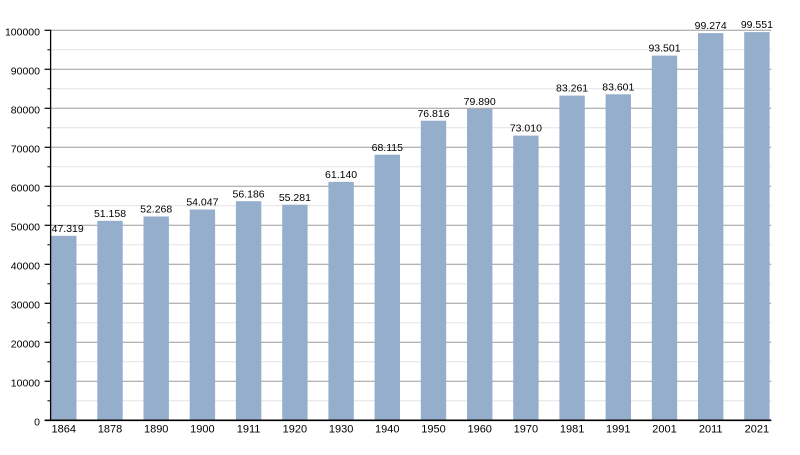  What do you see at coordinates (757, 25) in the screenshot?
I see `svg-text: 99.551` at bounding box center [757, 25].